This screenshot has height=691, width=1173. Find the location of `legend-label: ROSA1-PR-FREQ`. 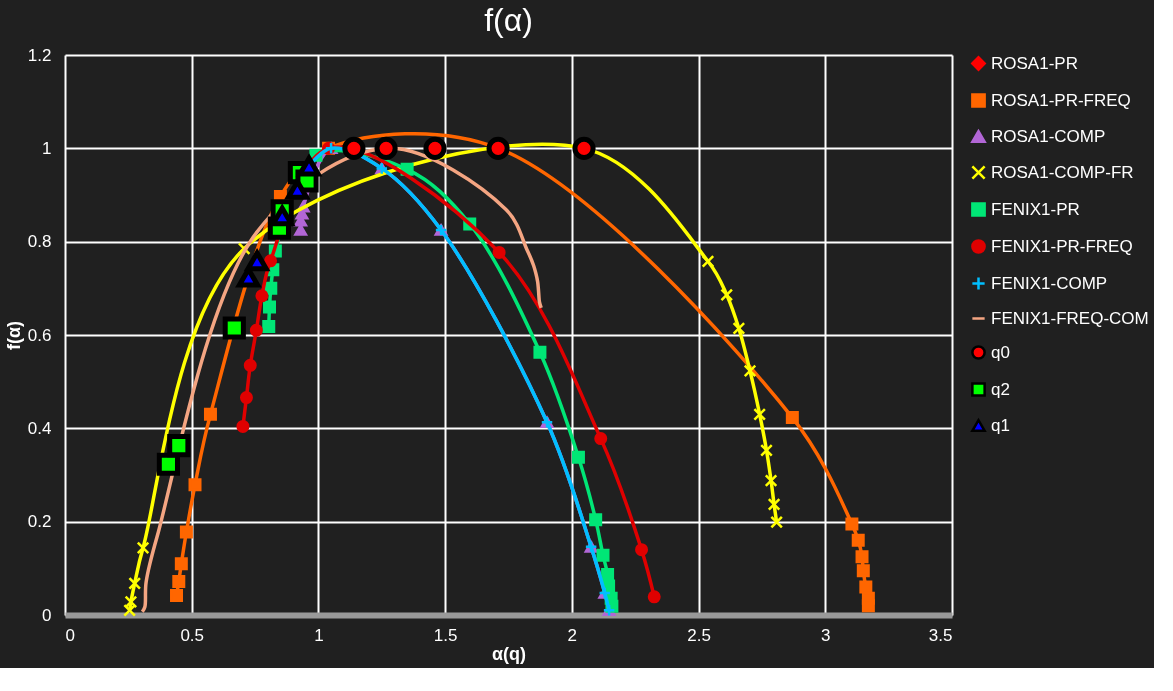

legend-label: ROSA1-PR-FREQ is located at coordinates (1061, 100).